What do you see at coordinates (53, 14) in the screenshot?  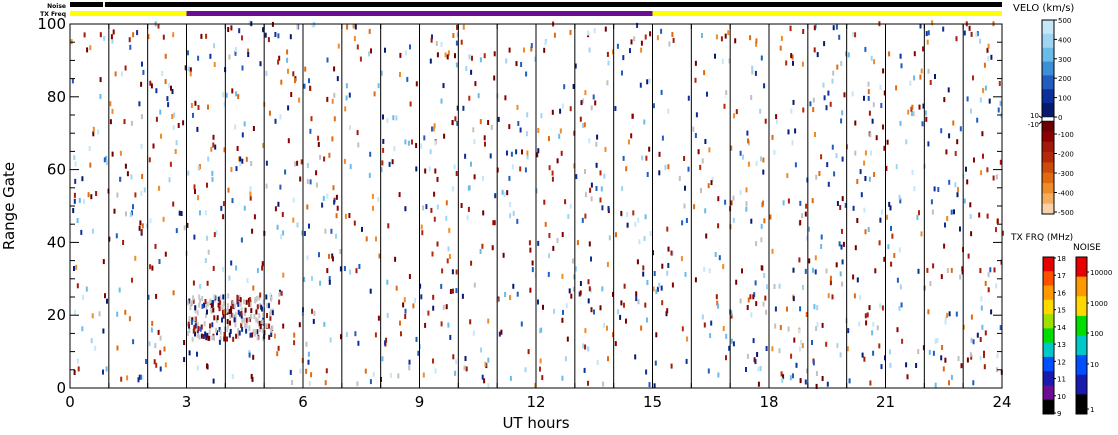 I see `txfreq-bar-label: TX Freq` at bounding box center [53, 14].